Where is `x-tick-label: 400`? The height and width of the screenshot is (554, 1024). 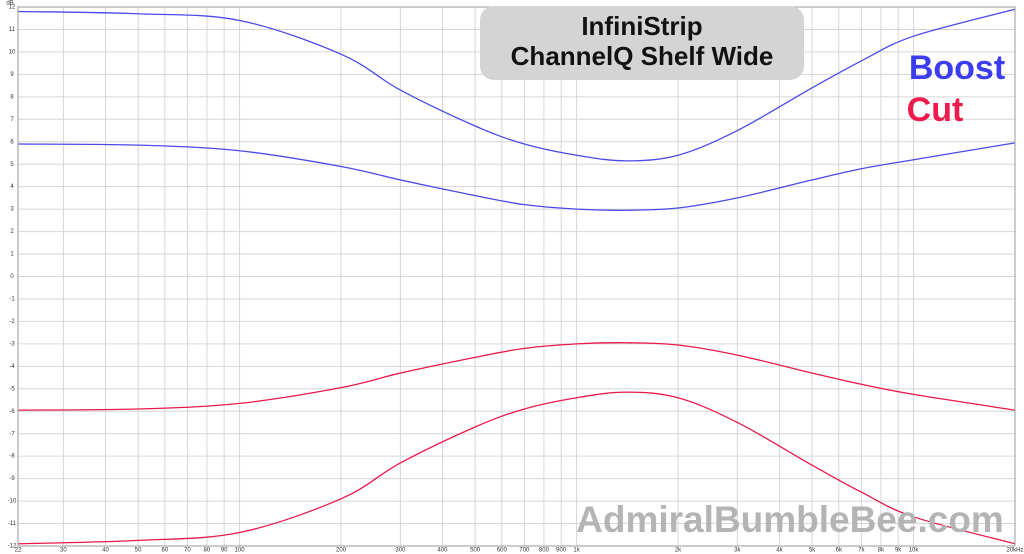 x-tick-label: 400 is located at coordinates (442, 551).